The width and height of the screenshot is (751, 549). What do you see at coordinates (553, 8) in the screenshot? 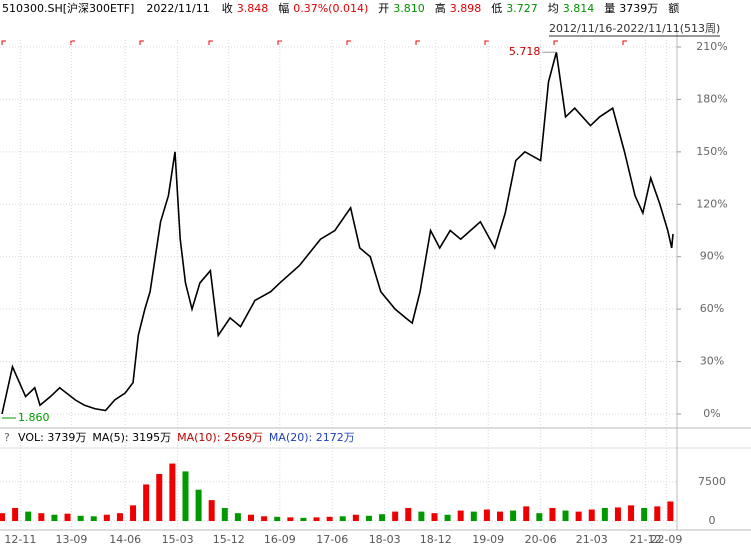
I see `header-label: 均` at bounding box center [553, 8].